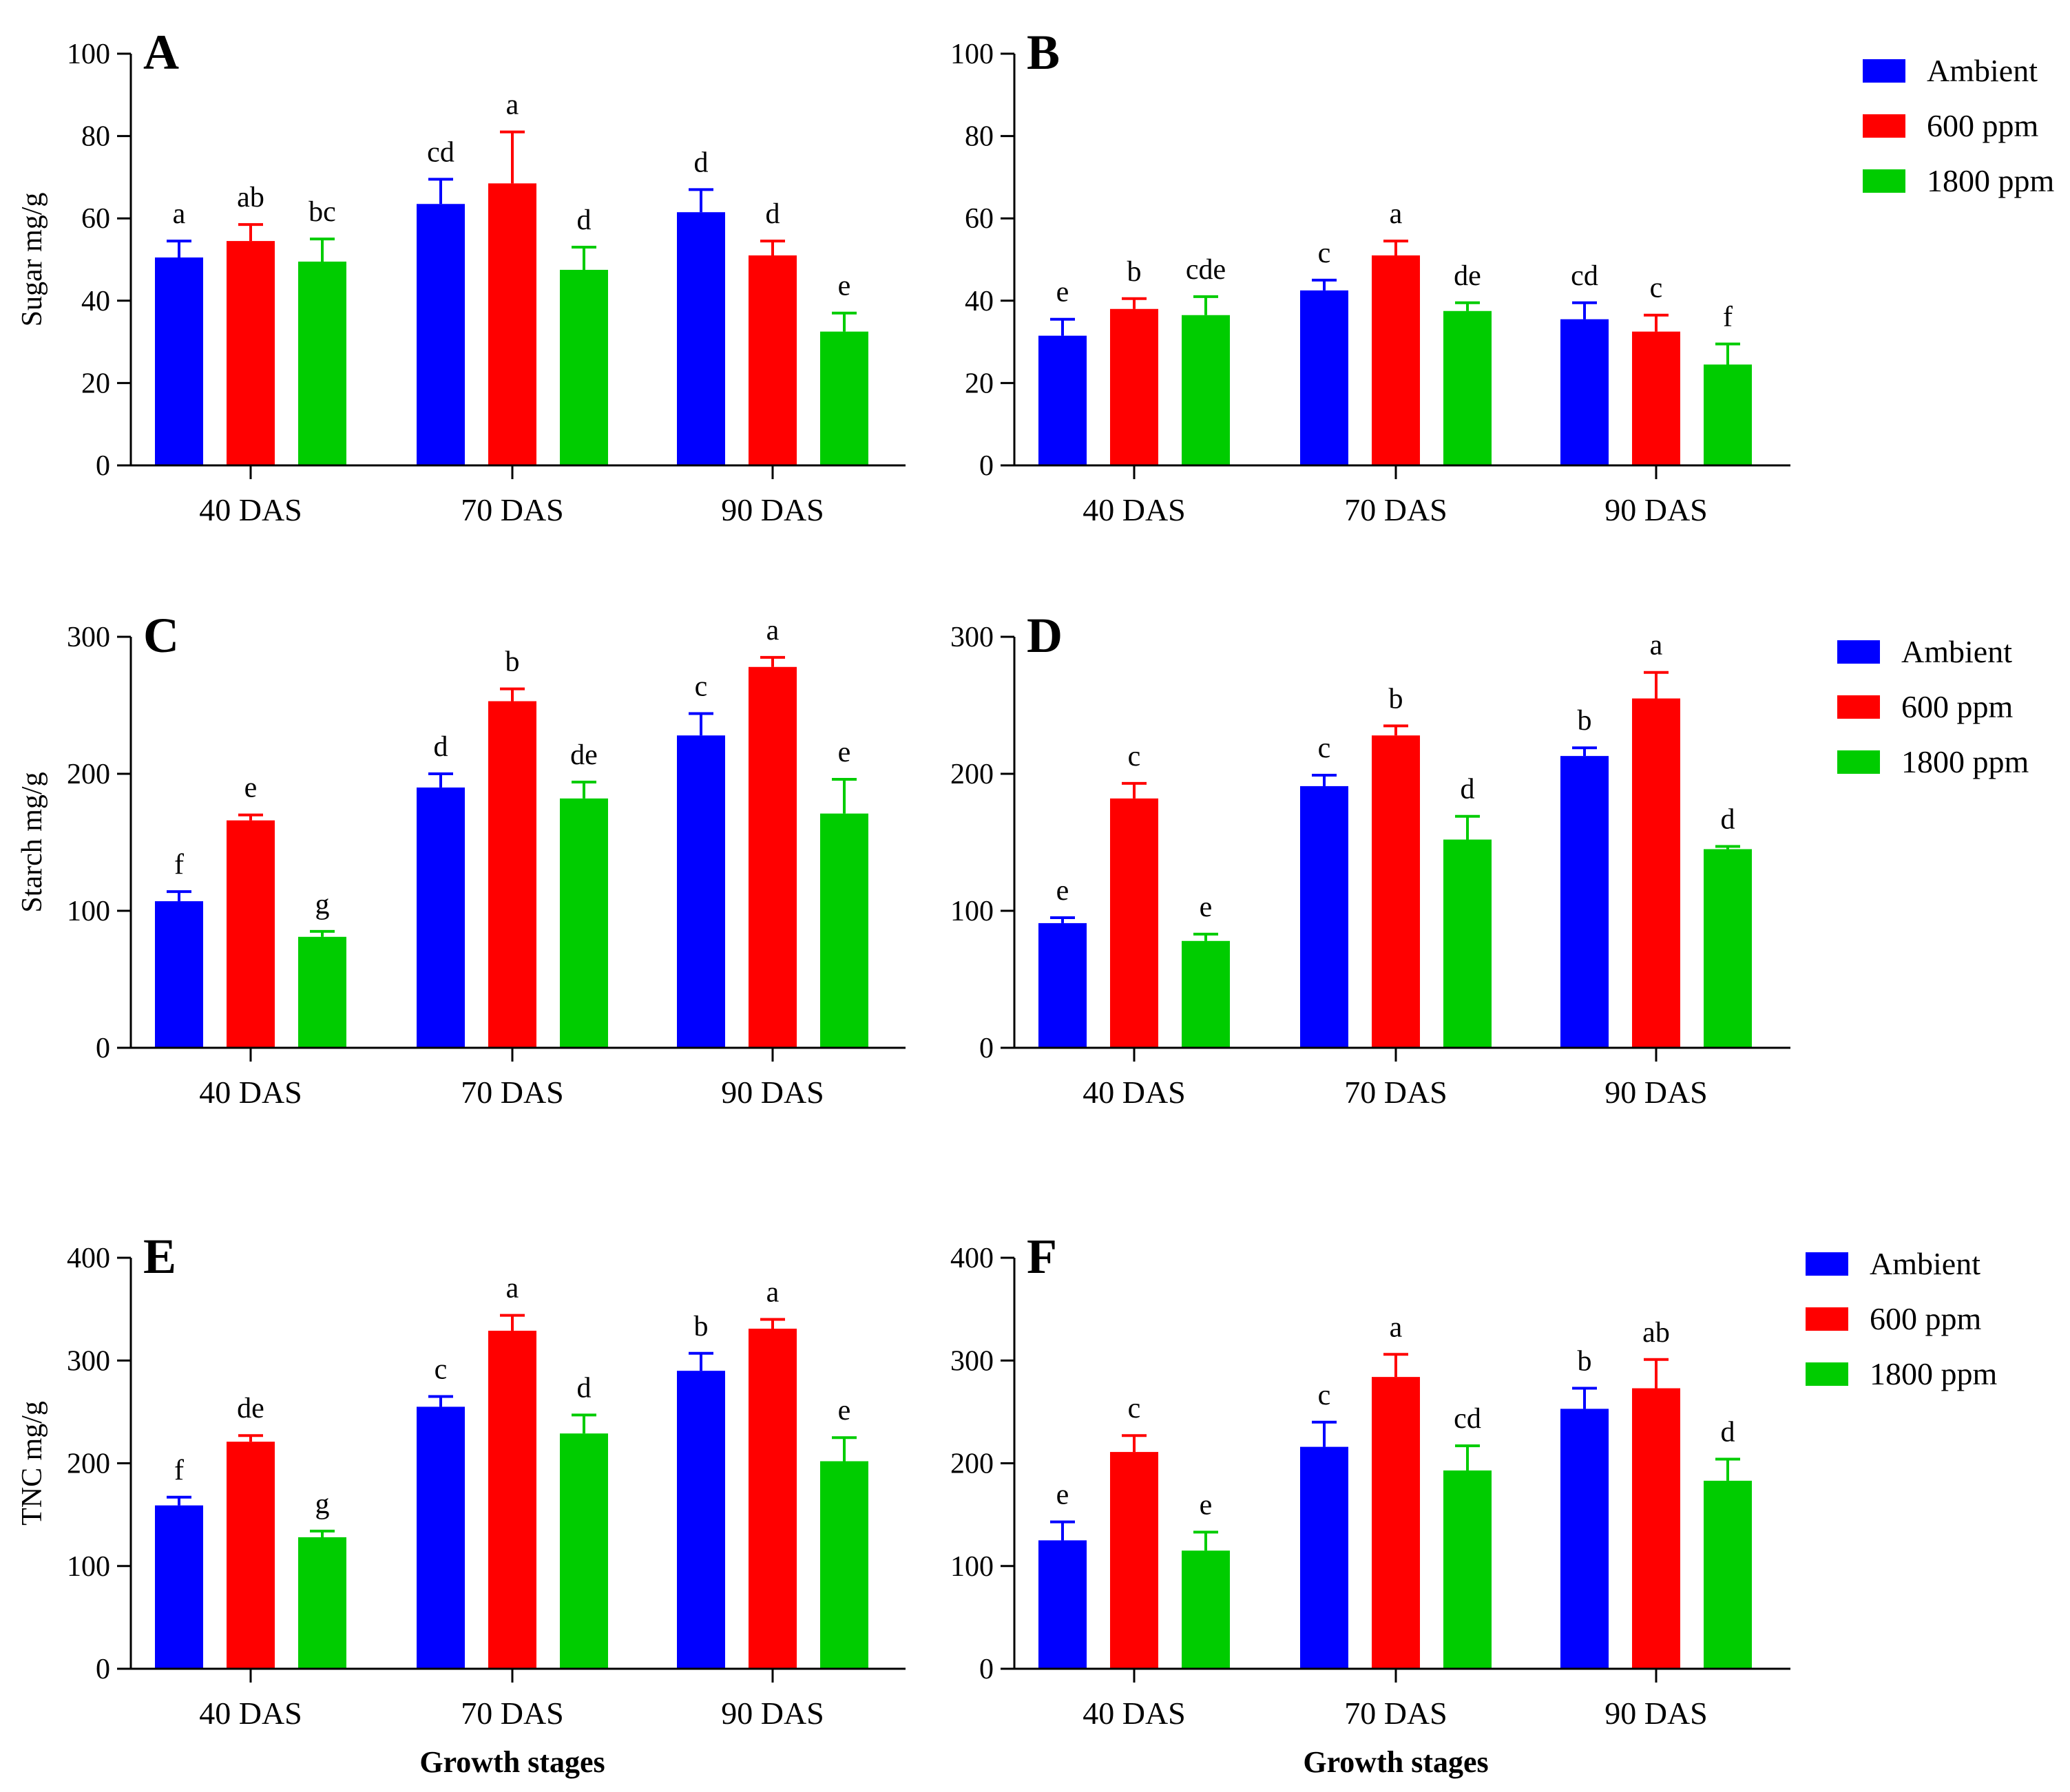 This screenshot has height=1792, width=2070. I want to click on bar-e-600-ppm-90-das, so click(773, 1498).